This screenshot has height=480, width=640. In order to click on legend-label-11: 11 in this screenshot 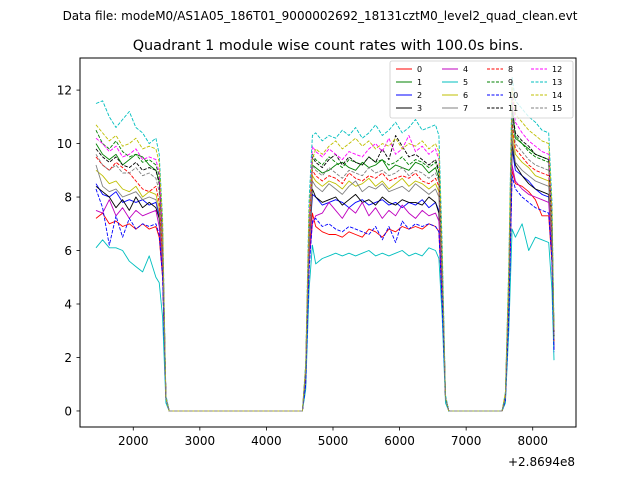, I will do `click(513, 108)`.